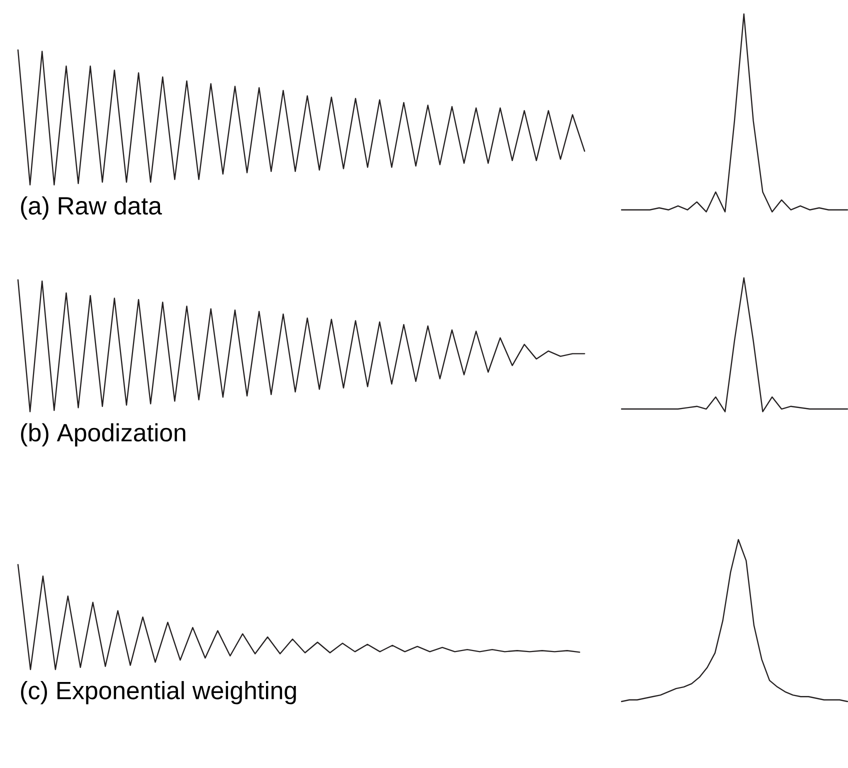 The width and height of the screenshot is (848, 768). I want to click on text: (b) Apodization, so click(103, 434).